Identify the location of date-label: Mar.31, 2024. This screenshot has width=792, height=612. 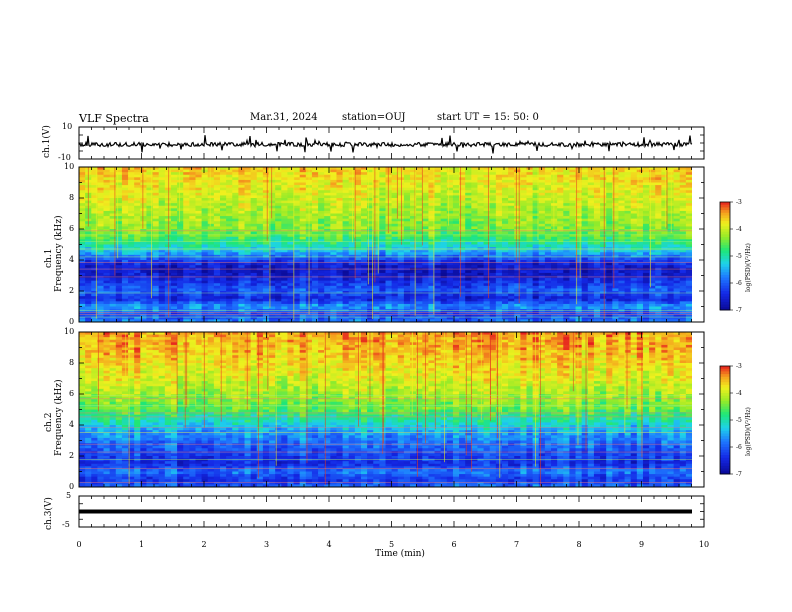
(284, 117).